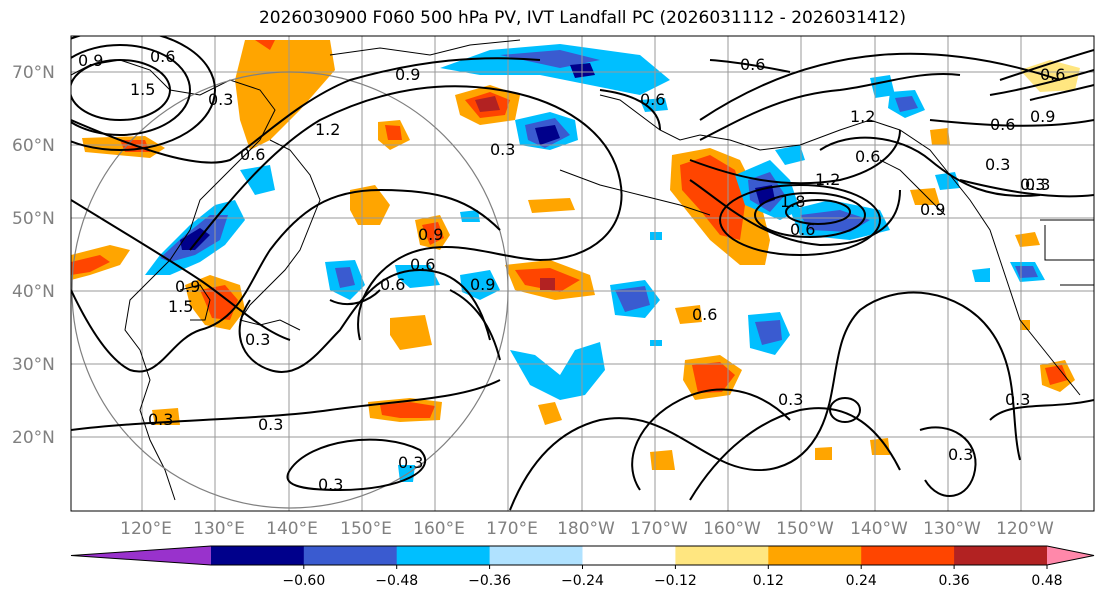 This screenshot has height=604, width=1105. I want to click on lon-label: 130°W, so click(952, 529).